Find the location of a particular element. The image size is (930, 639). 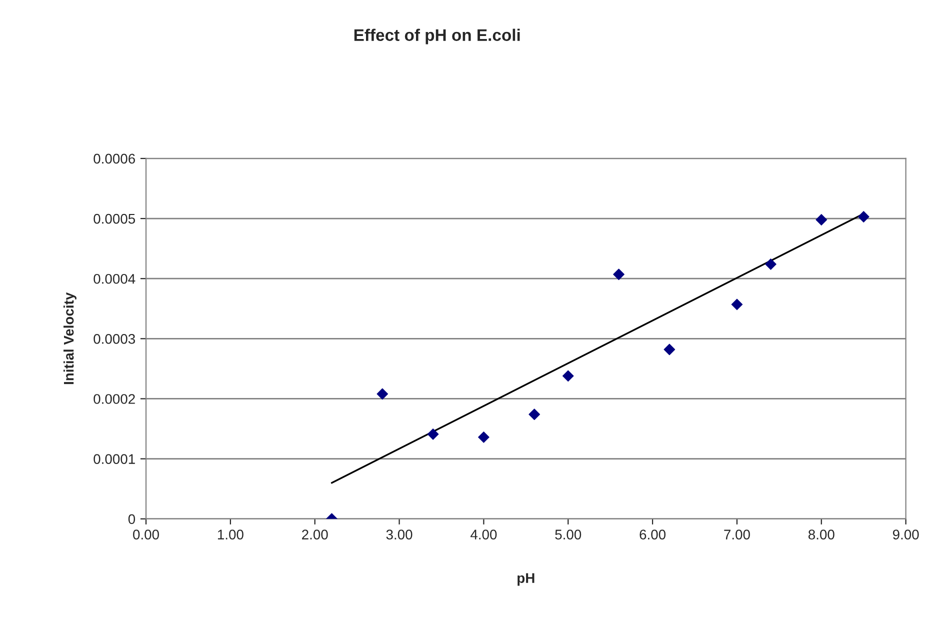

x-tick-label: 4.00 is located at coordinates (483, 535).